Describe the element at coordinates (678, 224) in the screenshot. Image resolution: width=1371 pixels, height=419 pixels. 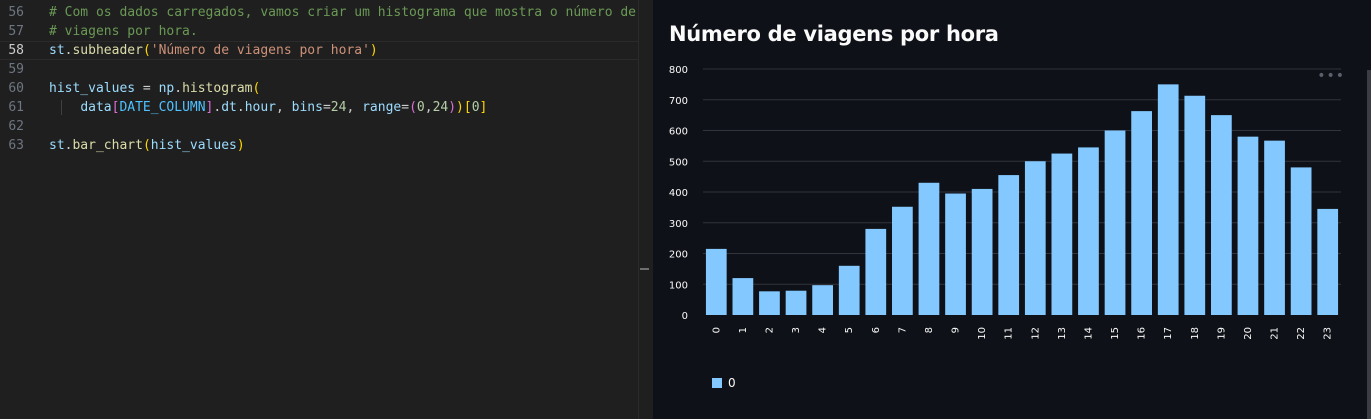
I see `y-tick-label: 300` at that location.